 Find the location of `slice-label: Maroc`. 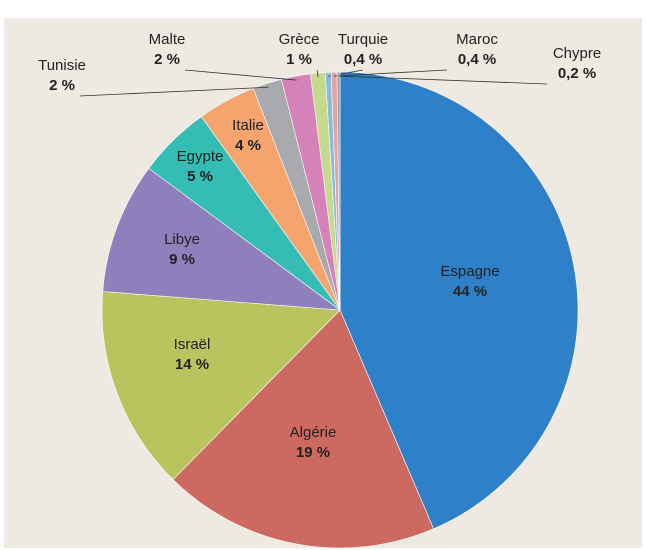

slice-label: Maroc is located at coordinates (477, 39).